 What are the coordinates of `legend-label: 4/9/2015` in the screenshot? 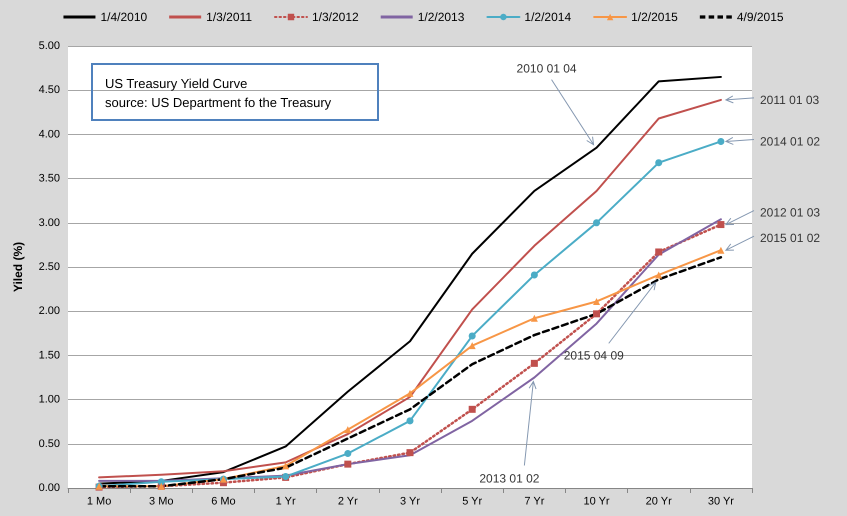 It's located at (760, 17).